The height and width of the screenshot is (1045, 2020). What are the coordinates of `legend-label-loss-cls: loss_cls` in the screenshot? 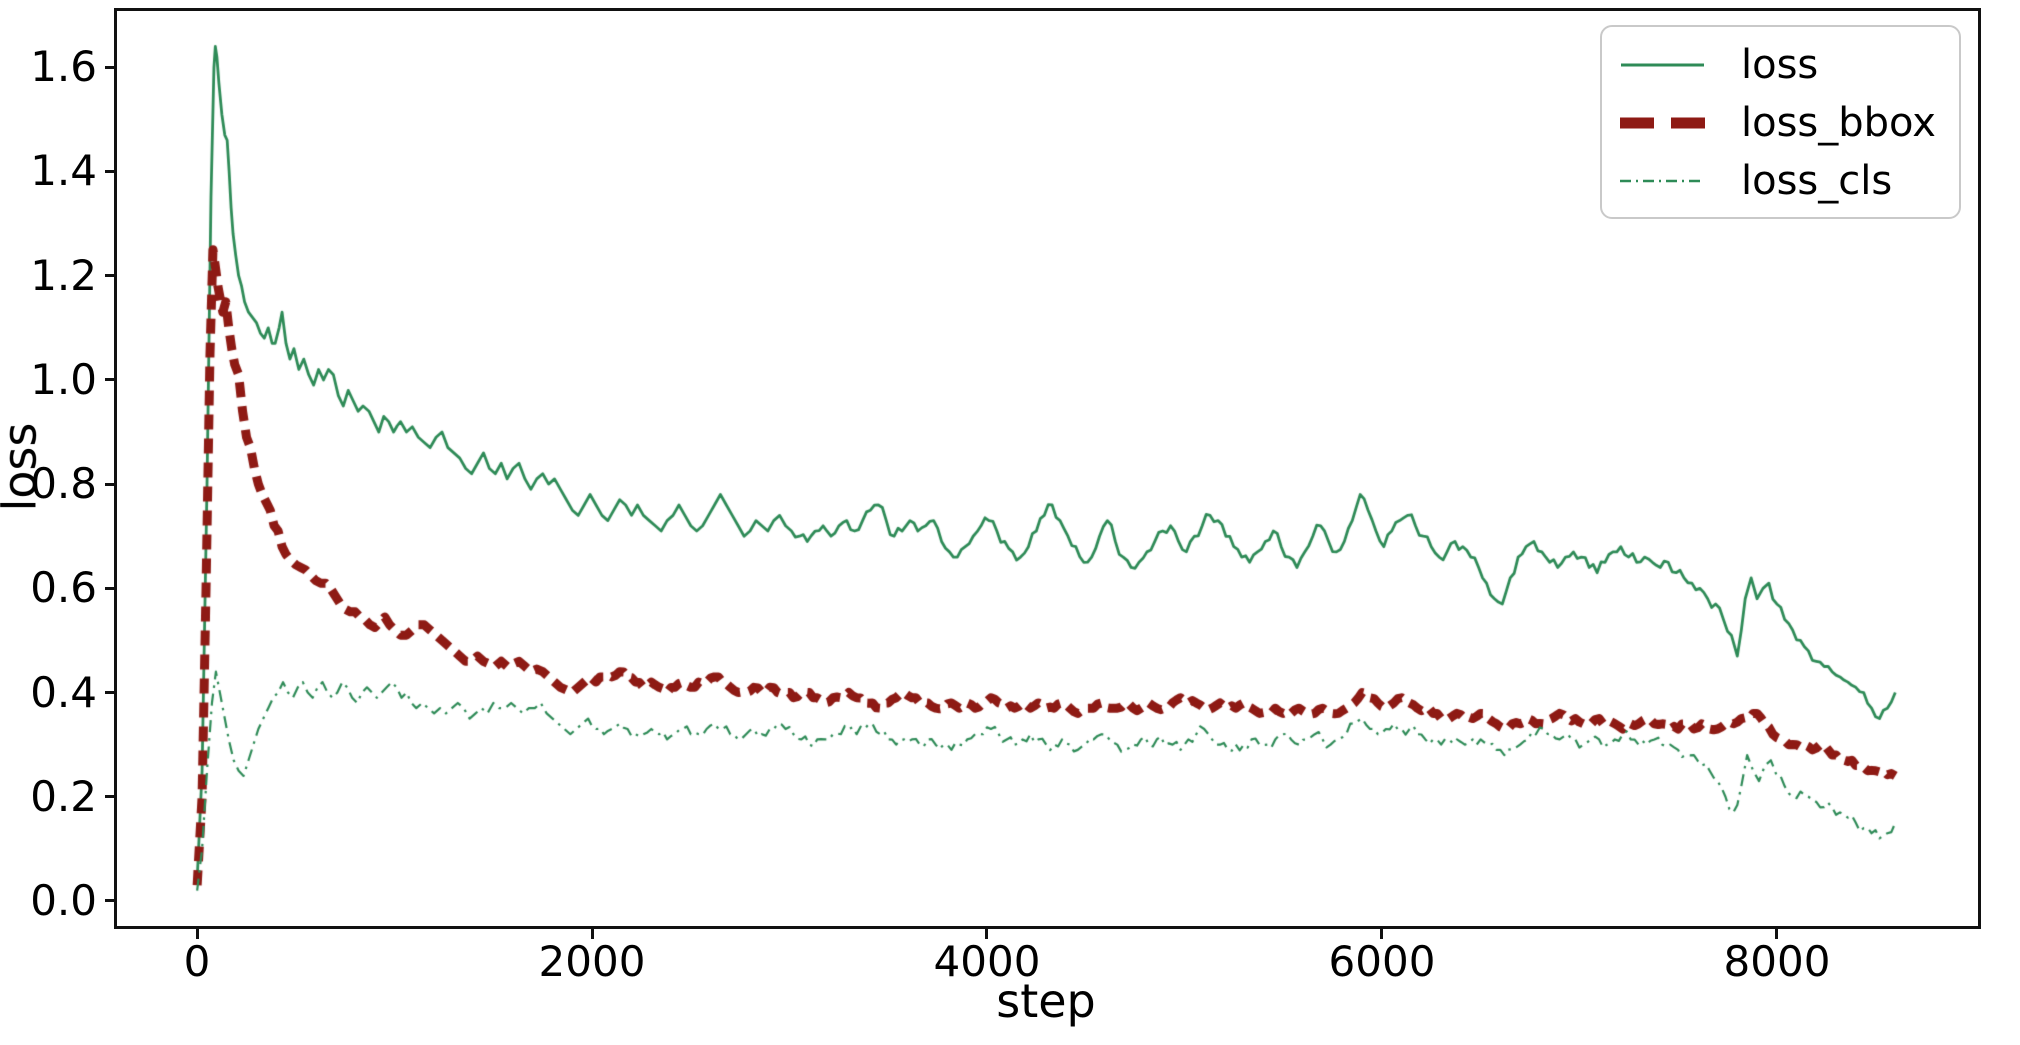 It's located at (1817, 181).